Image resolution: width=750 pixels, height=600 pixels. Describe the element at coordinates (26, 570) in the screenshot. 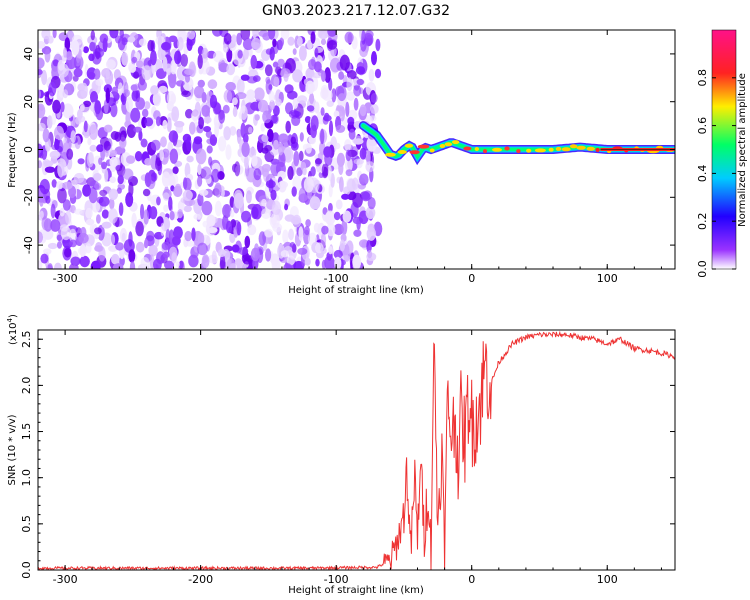

I see `snr-ytick-label: 0.0` at that location.